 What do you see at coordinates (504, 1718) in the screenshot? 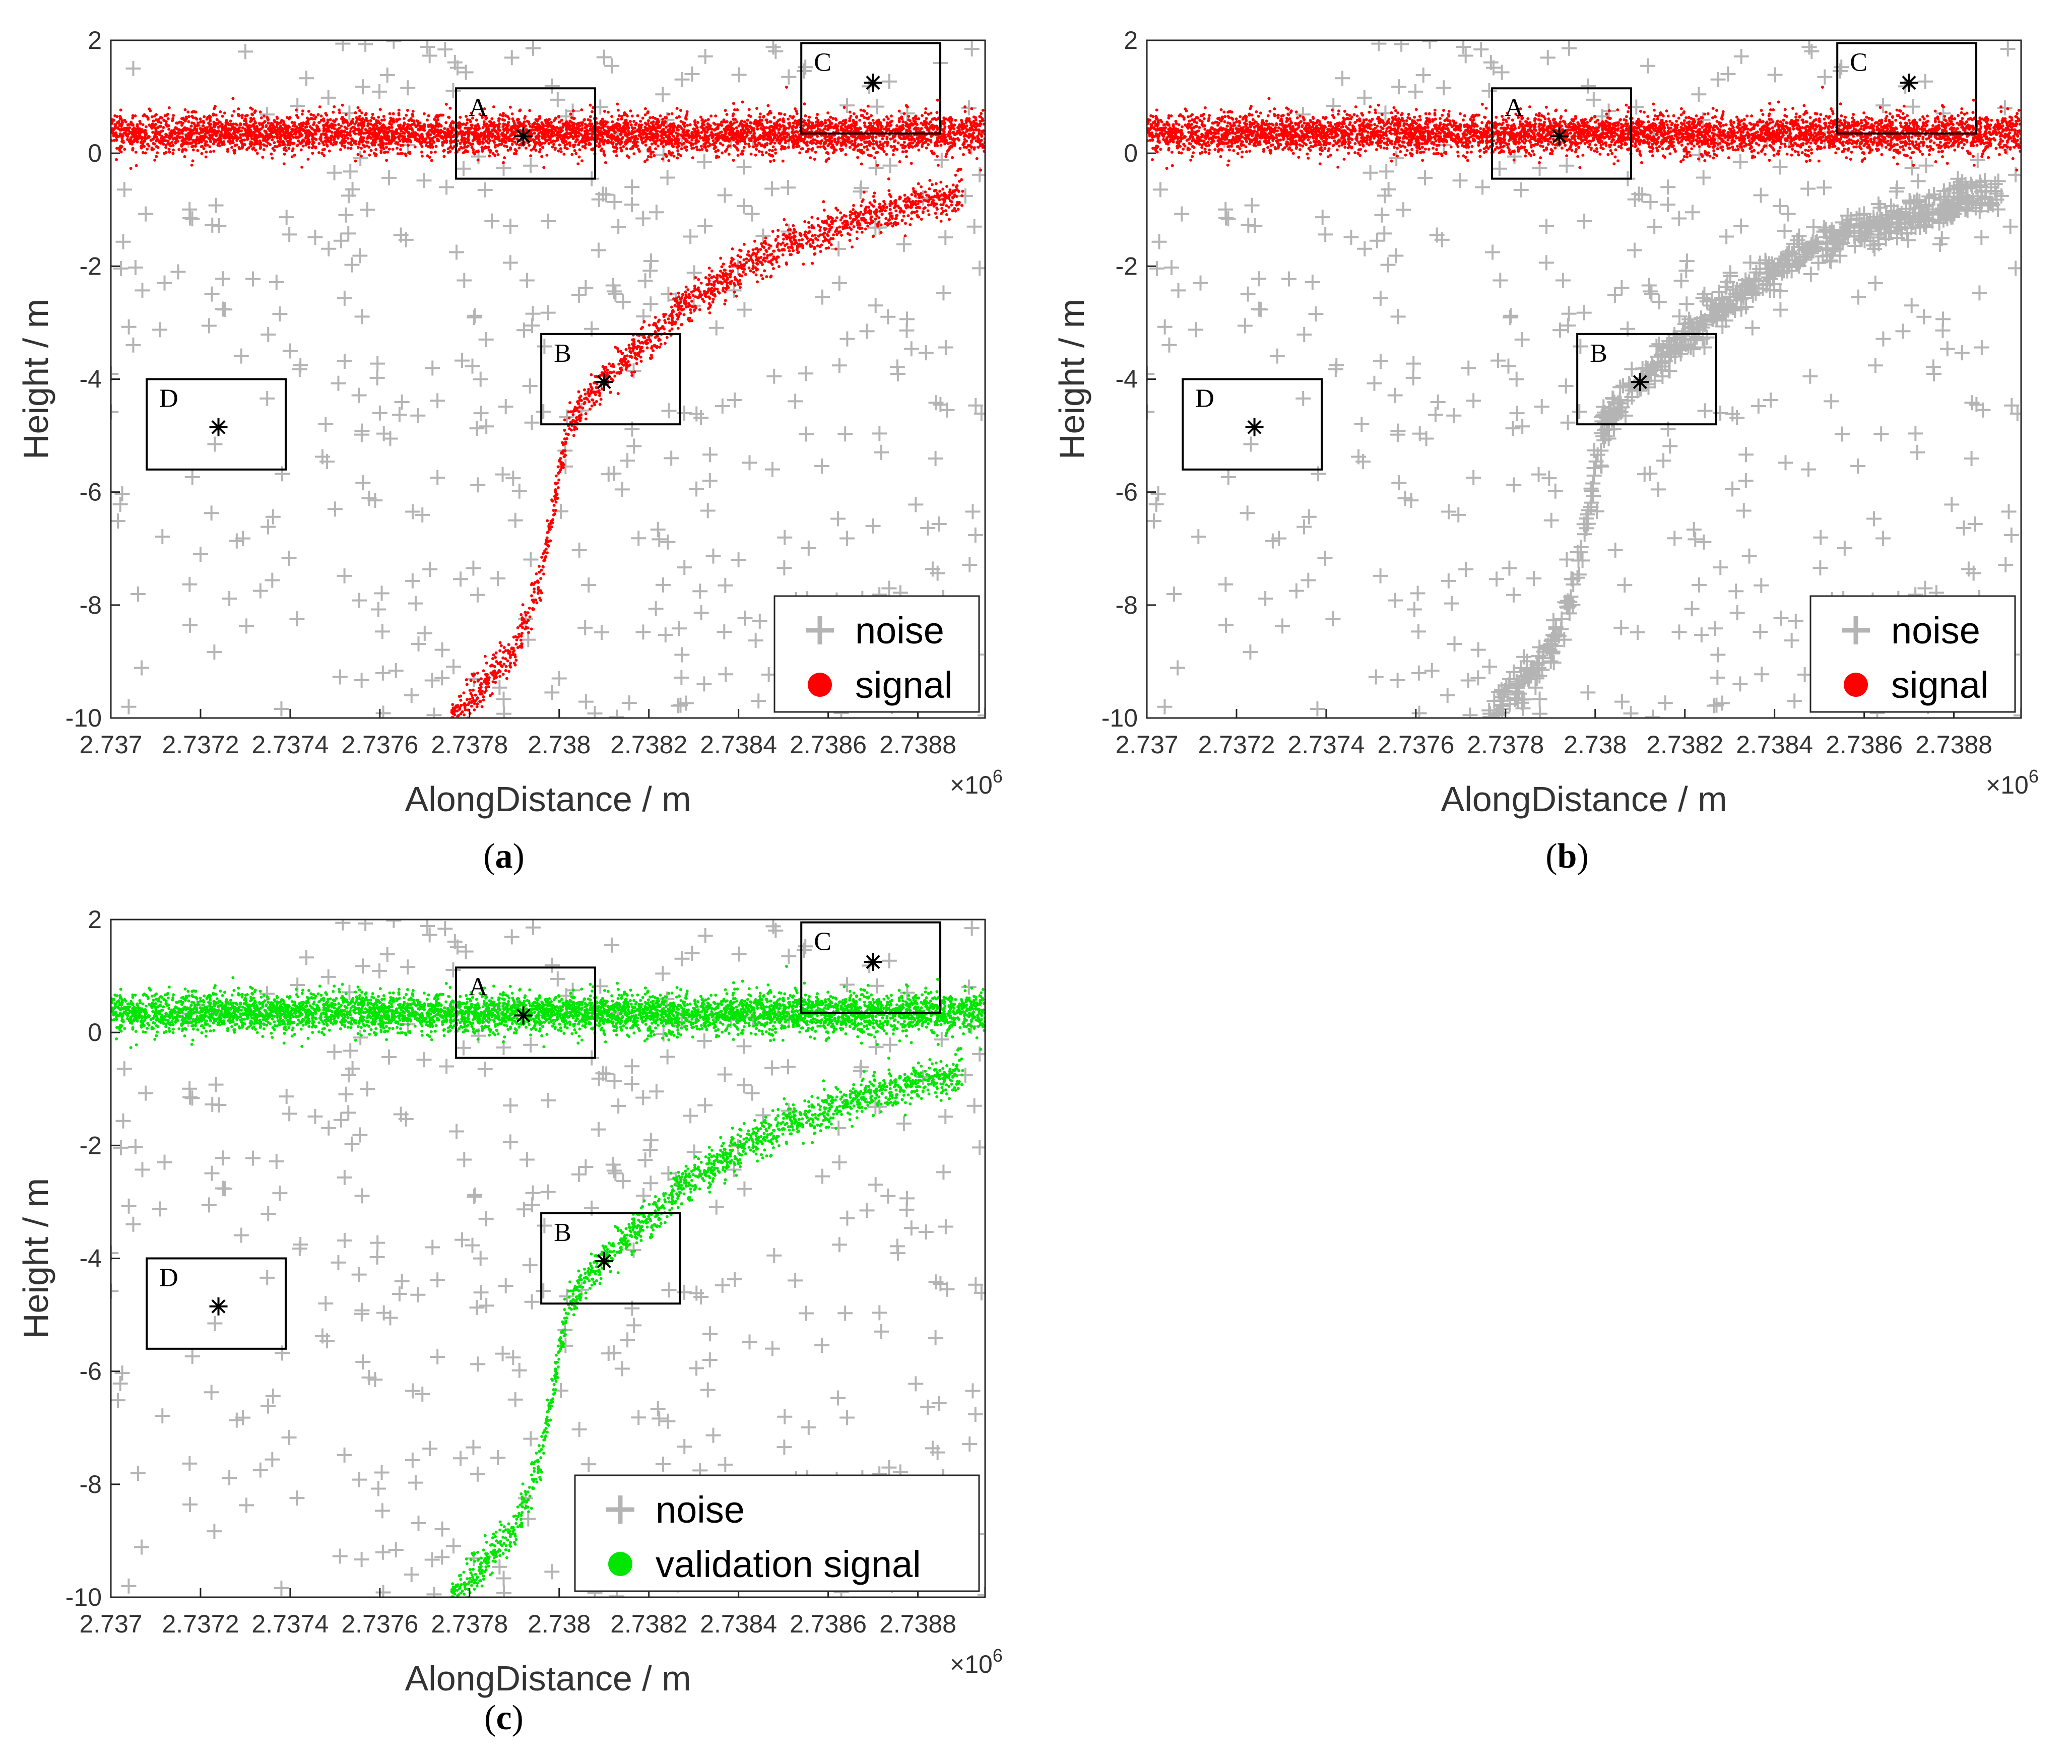
I see `caption-c: (c)` at bounding box center [504, 1718].